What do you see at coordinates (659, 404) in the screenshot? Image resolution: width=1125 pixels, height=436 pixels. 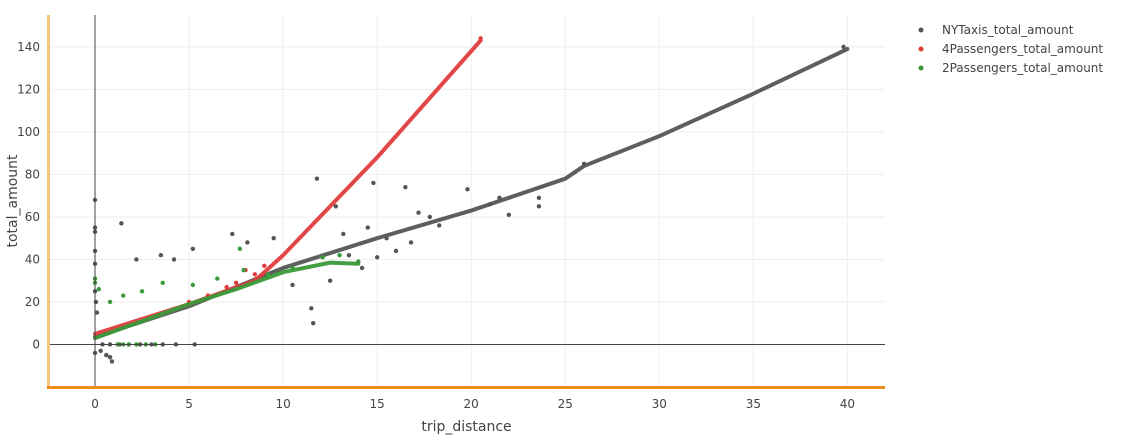 I see `x-tick-label: 30` at bounding box center [659, 404].